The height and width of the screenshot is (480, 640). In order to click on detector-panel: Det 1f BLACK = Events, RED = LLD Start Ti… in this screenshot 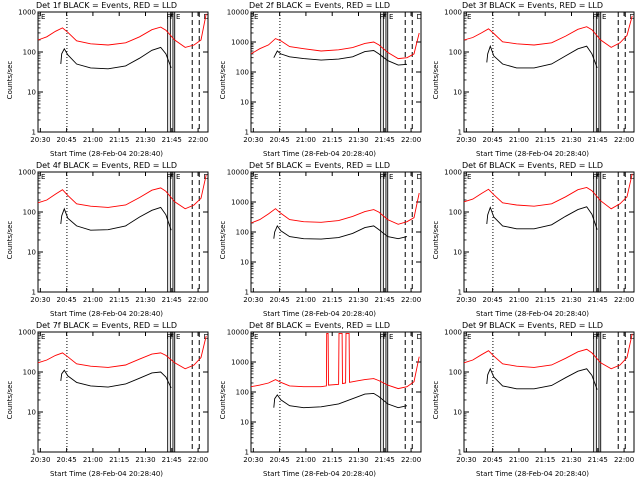, I will do `click(106, 80)`.